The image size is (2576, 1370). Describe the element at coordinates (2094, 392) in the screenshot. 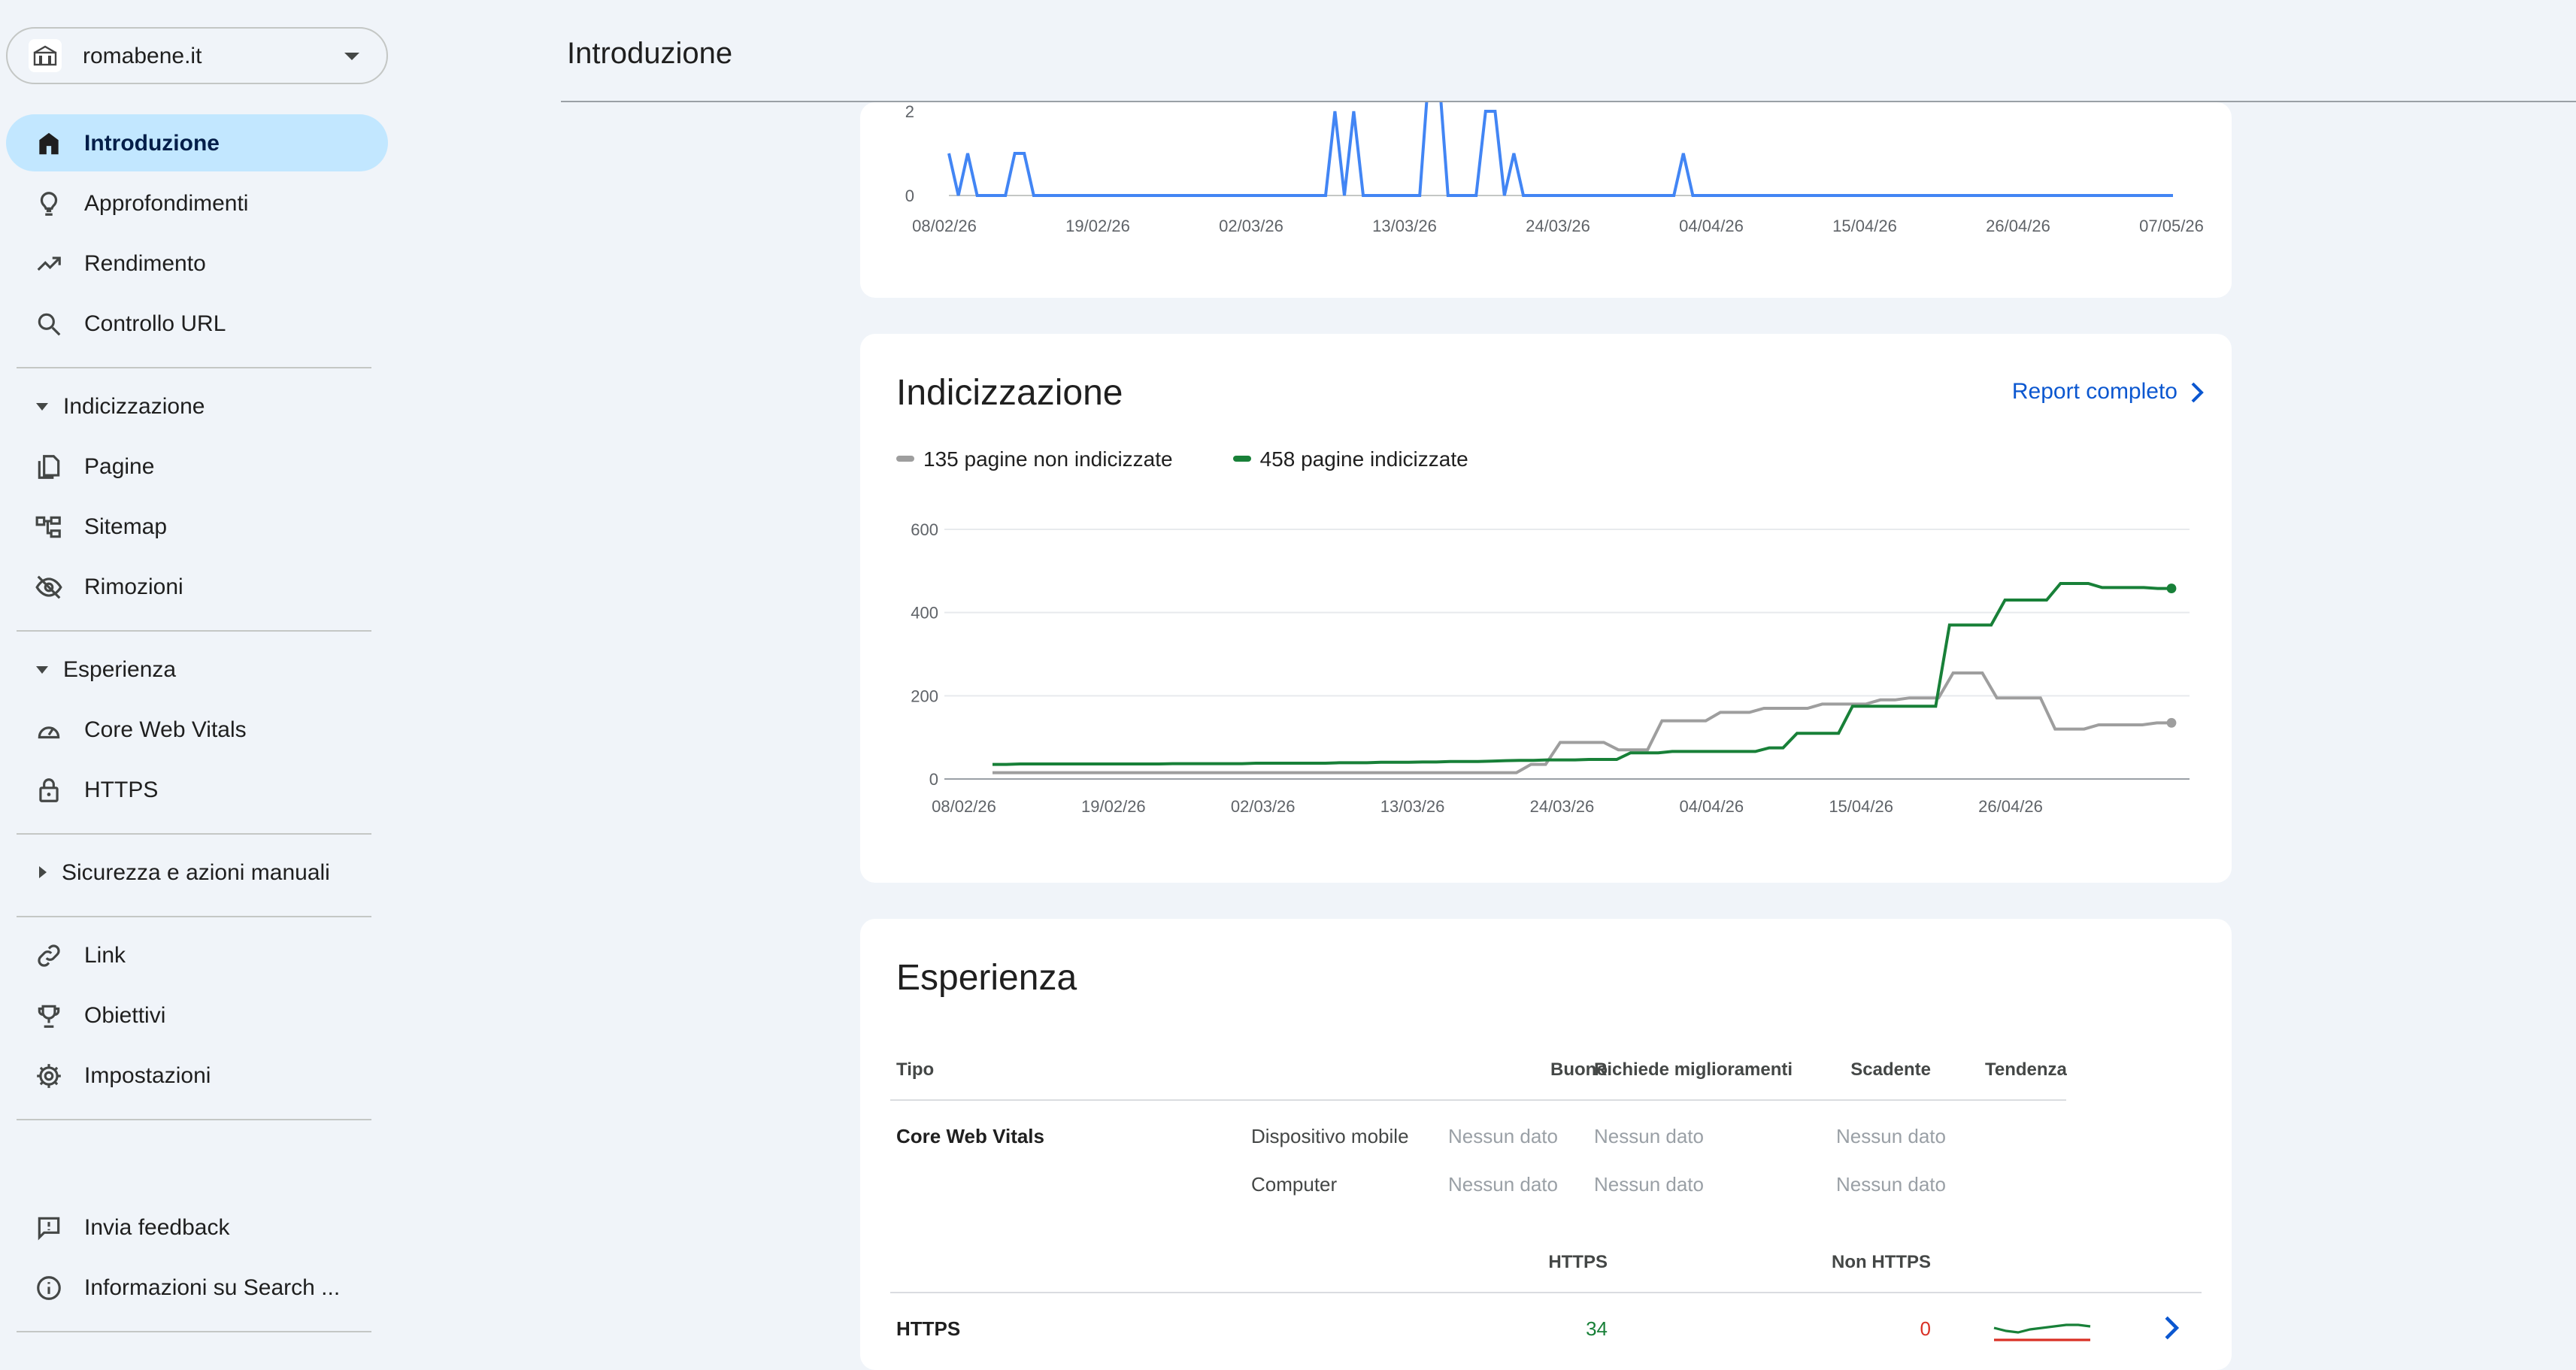

I see `full-report-label: Report completo` at that location.